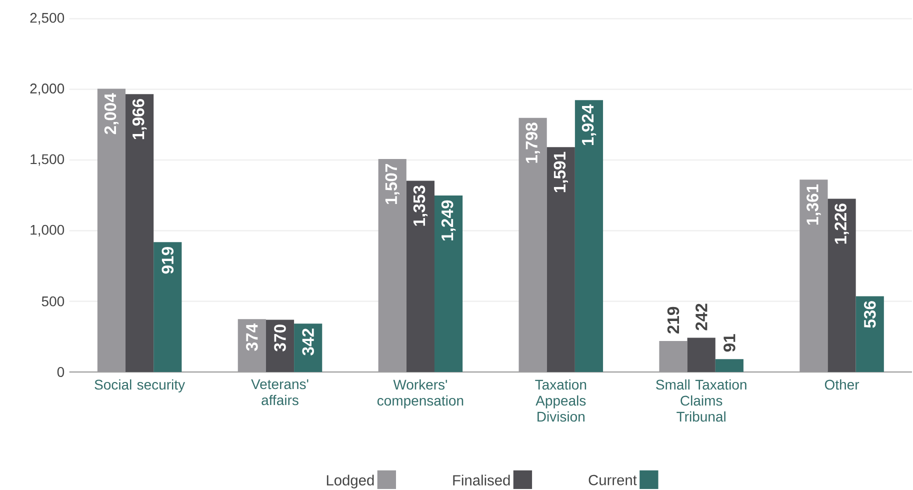  Describe the element at coordinates (279, 392) in the screenshot. I see `x-tick-label: Veterans' affairs` at that location.